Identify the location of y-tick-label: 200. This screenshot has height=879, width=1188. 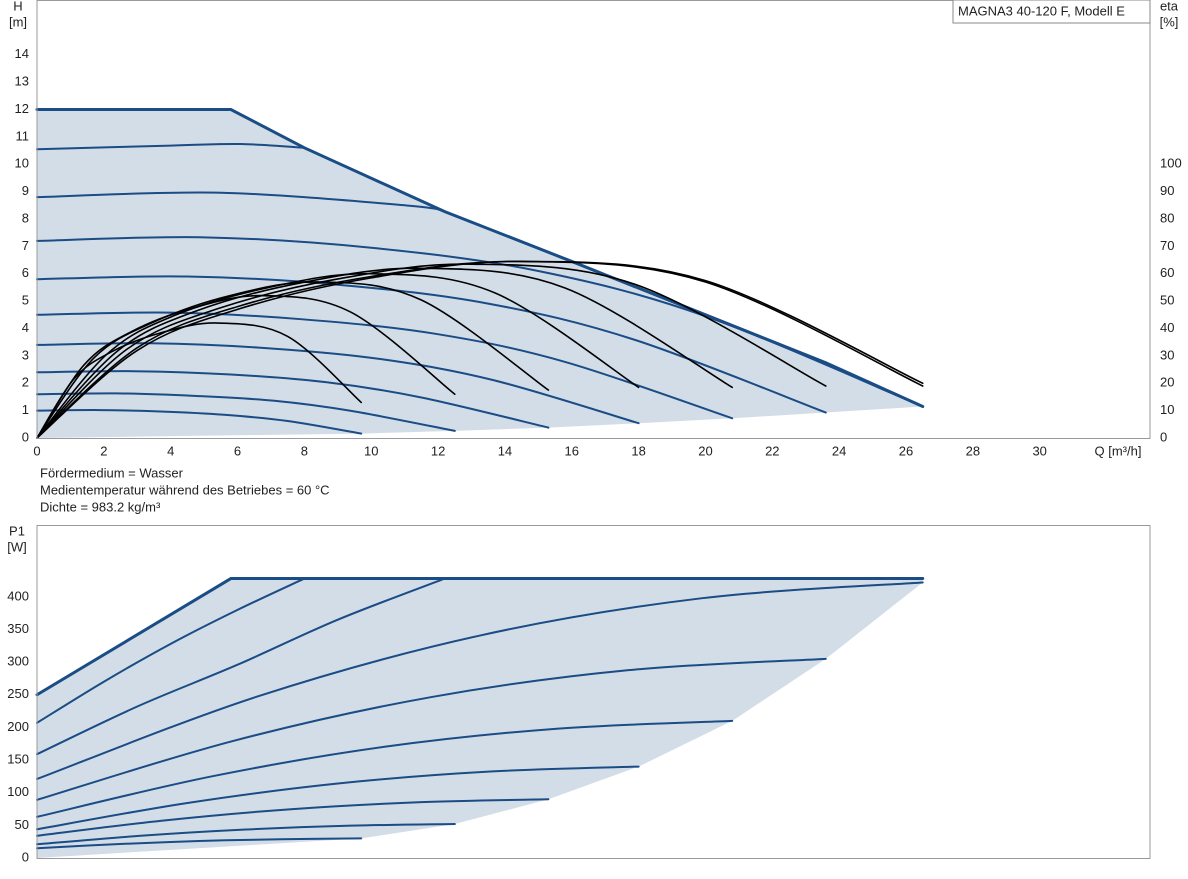
(18, 726).